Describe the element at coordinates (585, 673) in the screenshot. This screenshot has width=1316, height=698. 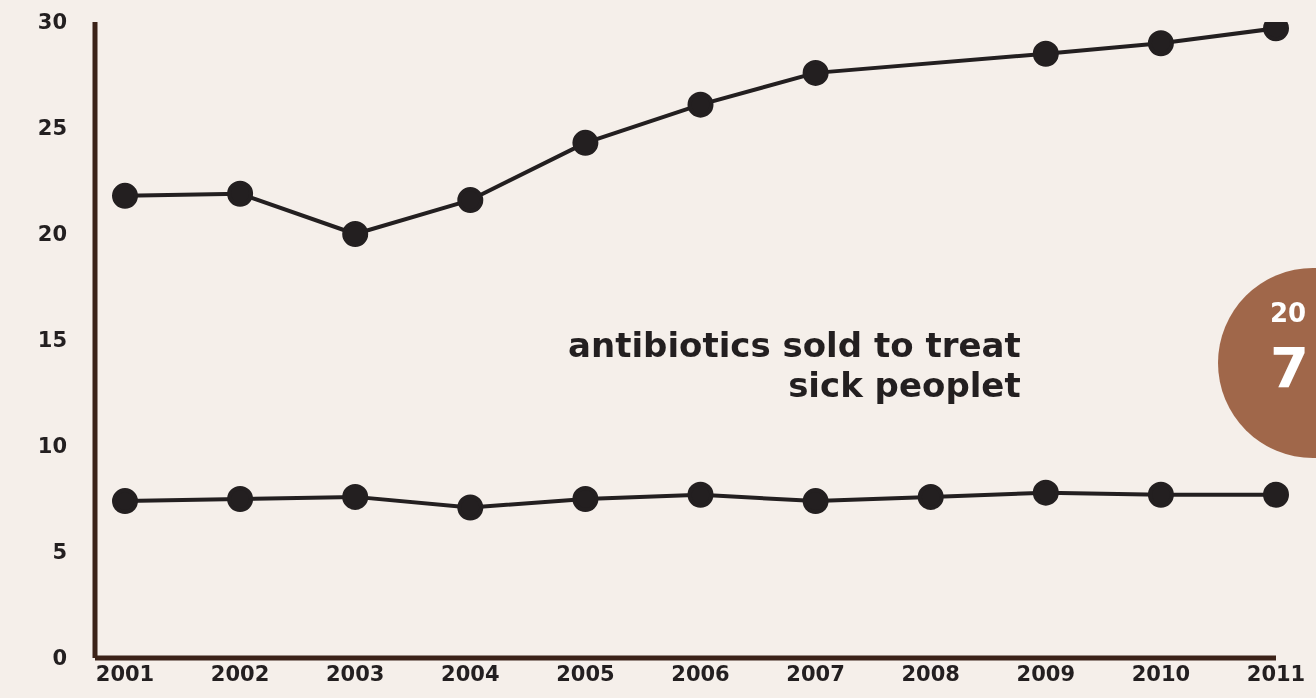
I see `x-tick-label: 2005` at that location.